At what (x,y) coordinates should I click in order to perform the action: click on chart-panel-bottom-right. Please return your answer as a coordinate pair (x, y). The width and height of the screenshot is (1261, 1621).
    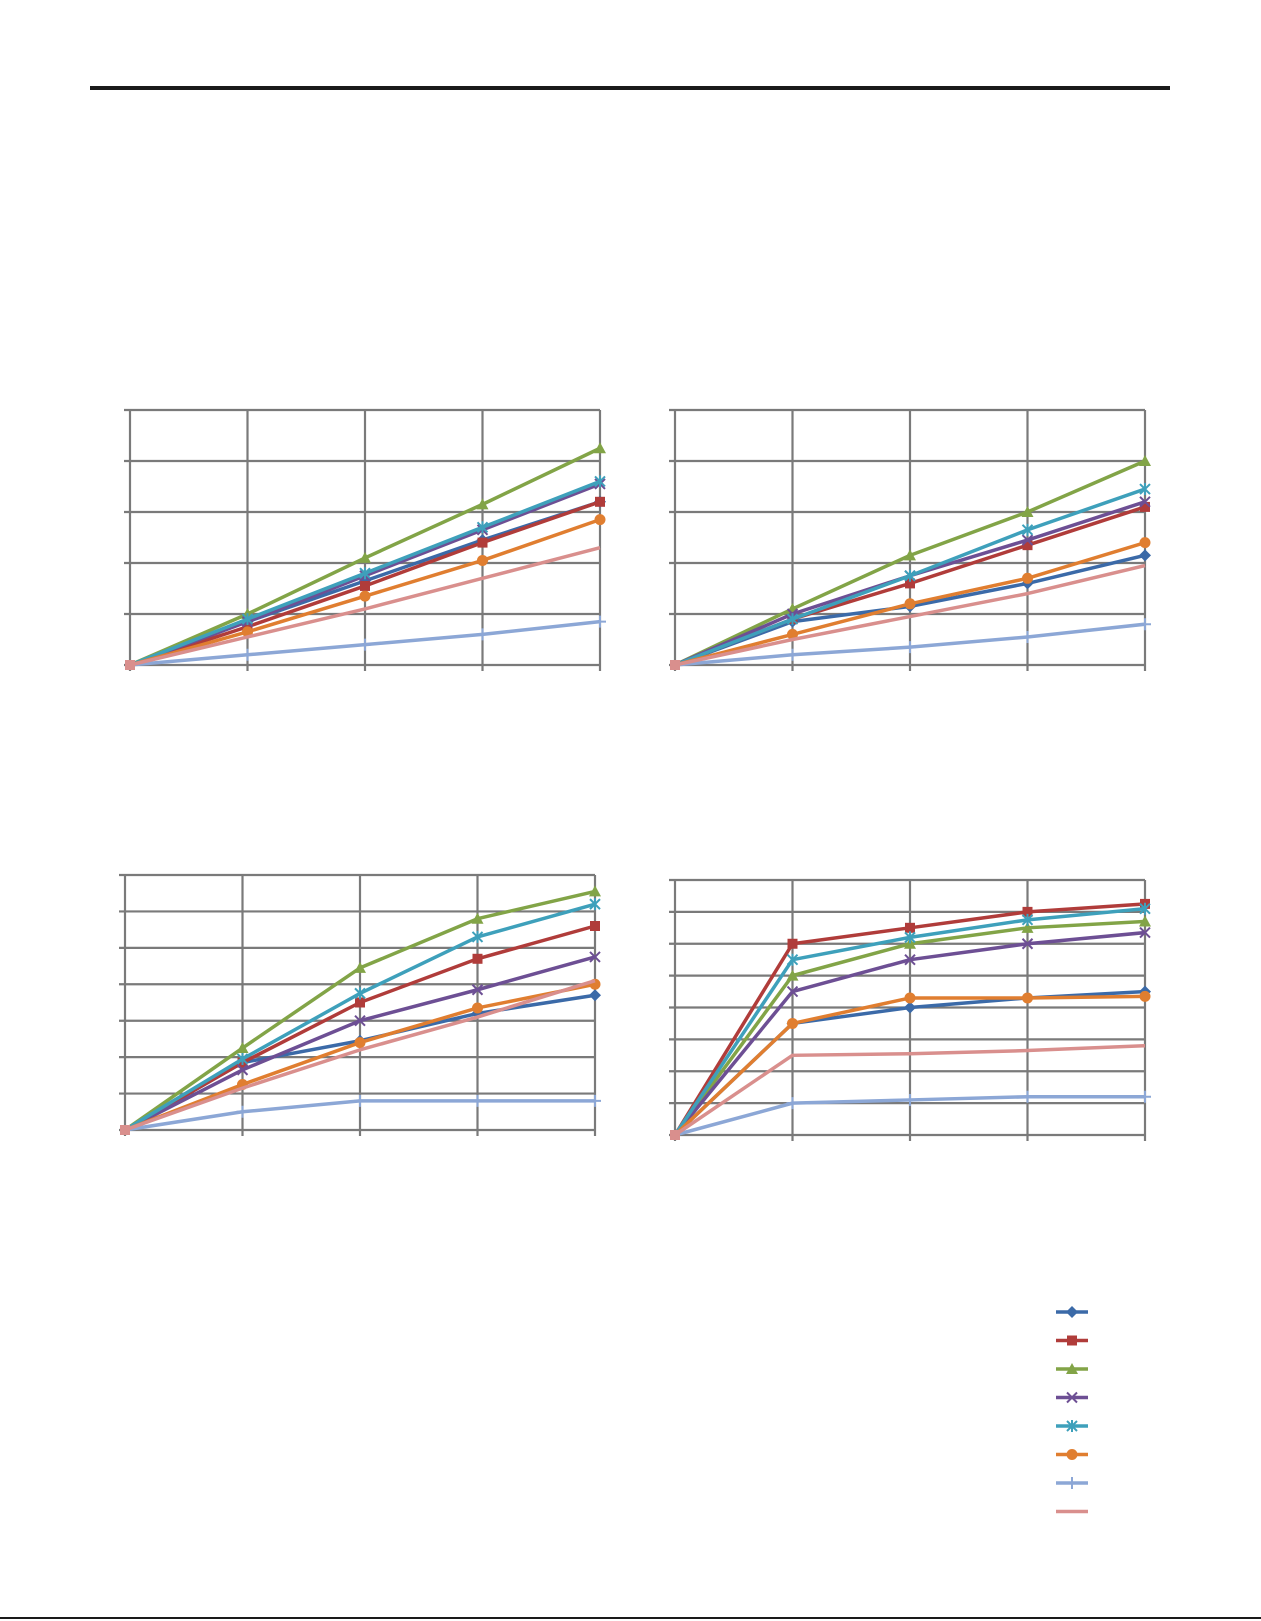
    Looking at the image, I should click on (945, 1030).